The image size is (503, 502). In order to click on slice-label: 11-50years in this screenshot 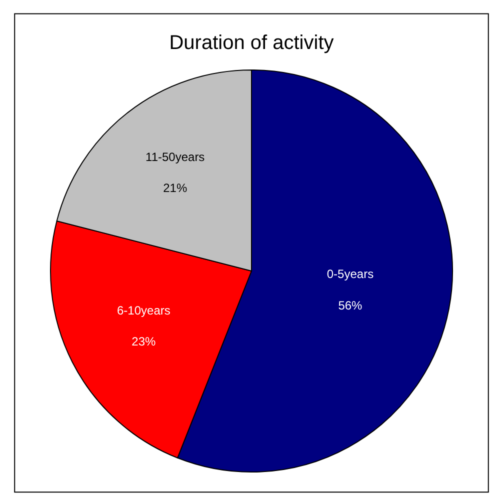, I will do `click(175, 157)`.